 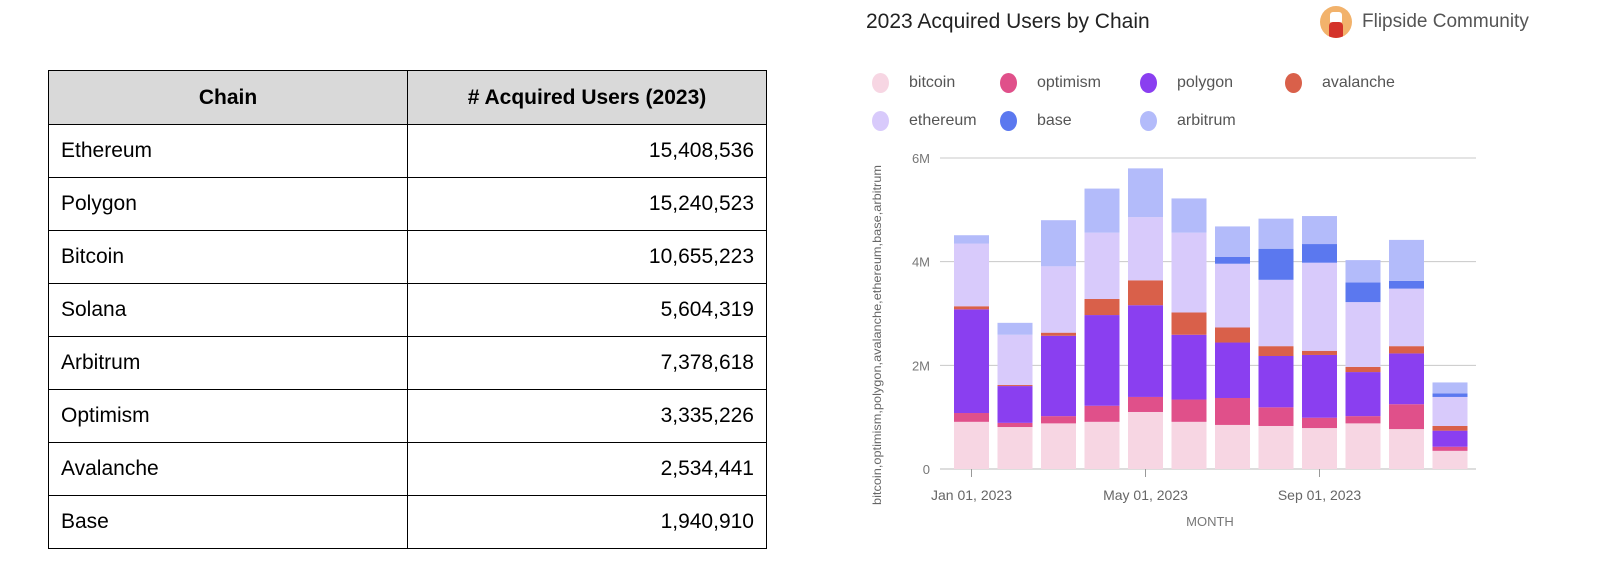 What do you see at coordinates (1424, 22) in the screenshot?
I see `brand: Flipside Community` at bounding box center [1424, 22].